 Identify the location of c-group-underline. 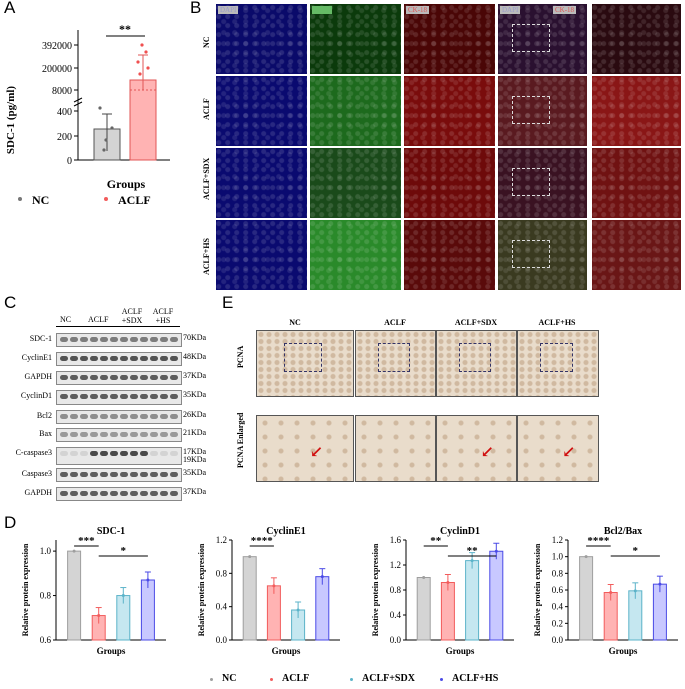
(118, 326).